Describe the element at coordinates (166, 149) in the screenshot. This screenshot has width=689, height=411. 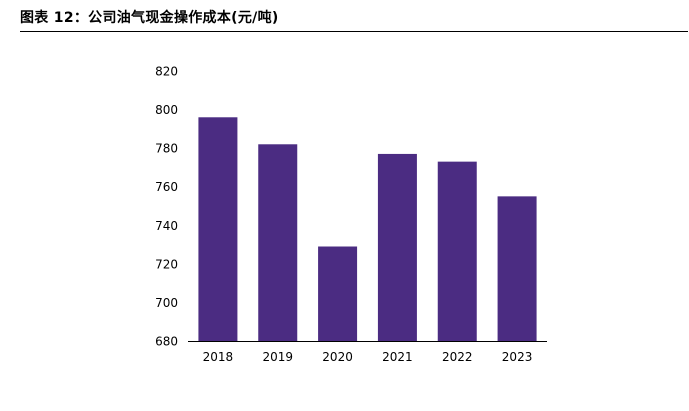
I see `y-tick-label: 780` at that location.